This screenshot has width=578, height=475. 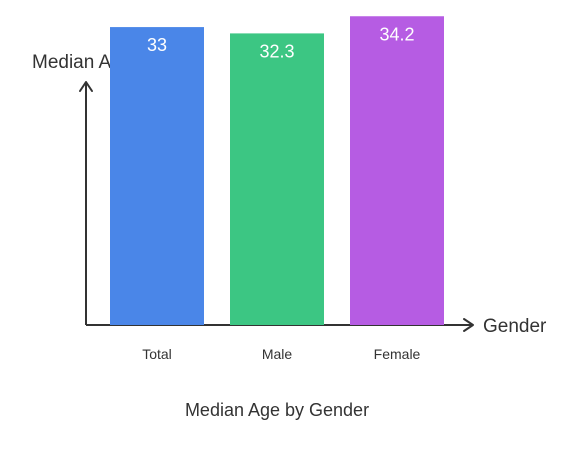 What do you see at coordinates (82, 62) in the screenshot?
I see `y-axis-label: Median Age` at bounding box center [82, 62].